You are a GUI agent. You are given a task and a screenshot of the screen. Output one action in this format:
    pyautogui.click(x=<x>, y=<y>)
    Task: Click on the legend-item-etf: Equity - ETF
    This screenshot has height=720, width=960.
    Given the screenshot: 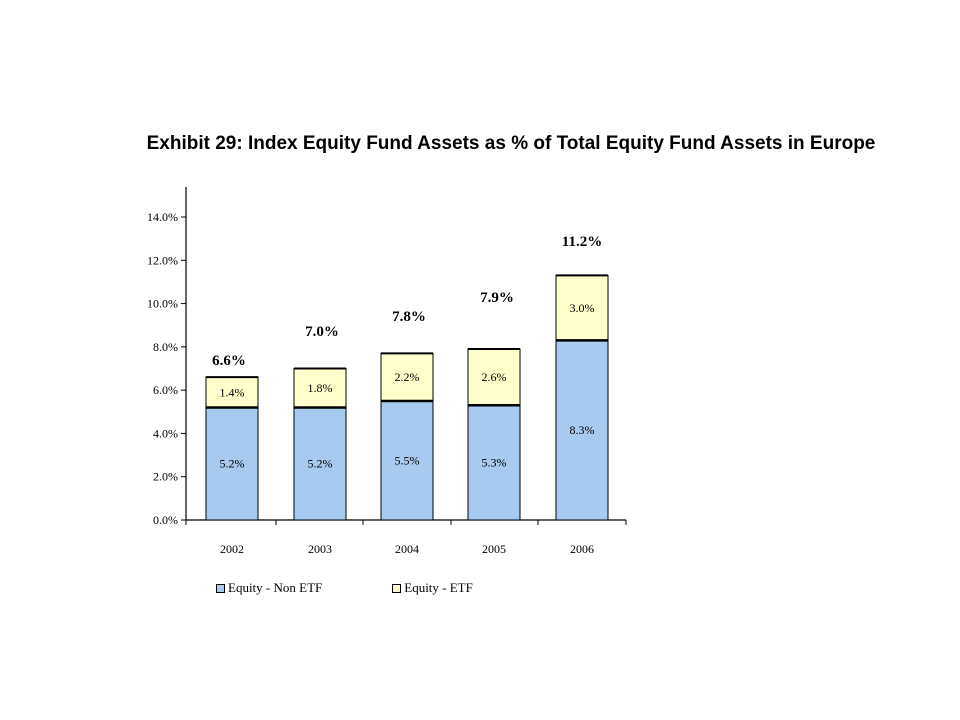 What is the action you would take?
    pyautogui.click(x=432, y=588)
    